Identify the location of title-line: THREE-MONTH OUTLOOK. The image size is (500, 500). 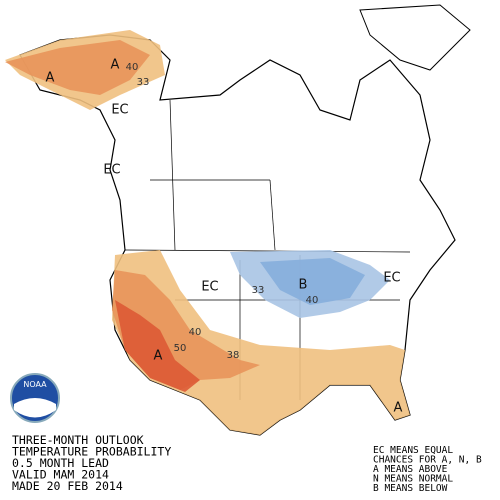
(78, 440).